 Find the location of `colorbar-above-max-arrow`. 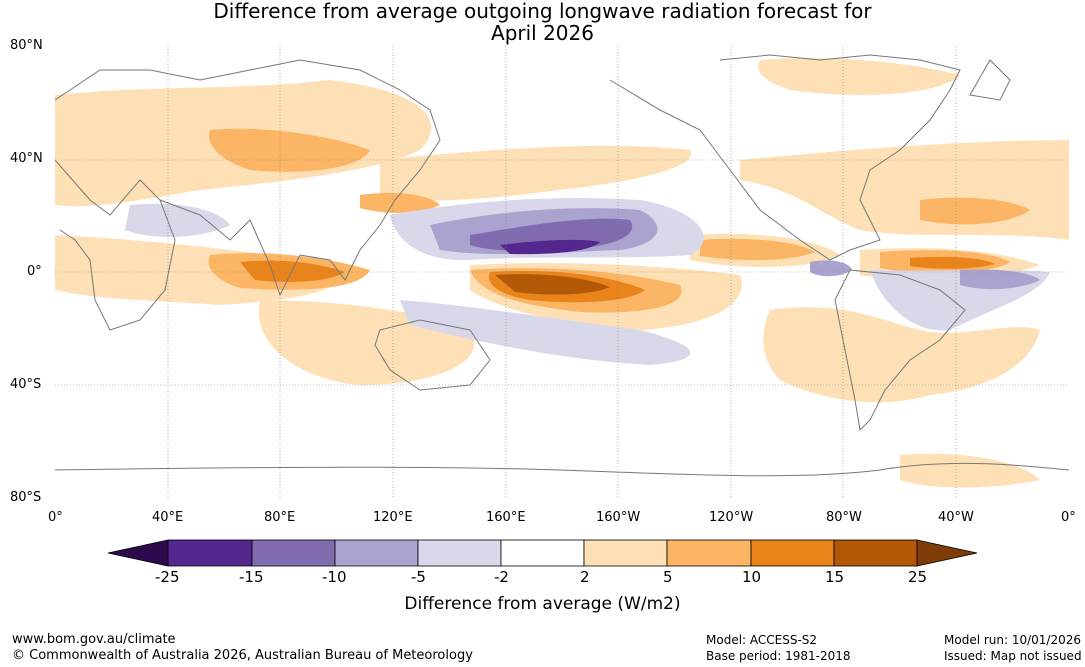

colorbar-above-max-arrow is located at coordinates (947, 553).